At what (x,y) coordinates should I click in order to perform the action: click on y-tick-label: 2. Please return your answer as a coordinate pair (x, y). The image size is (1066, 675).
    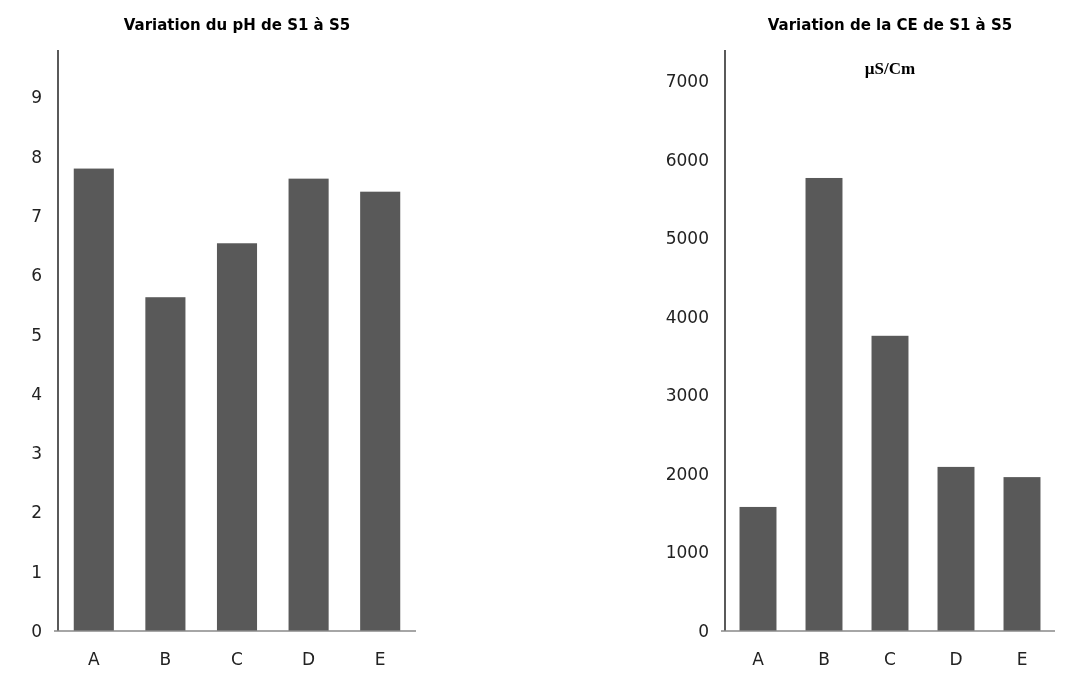
    Looking at the image, I should click on (36, 512).